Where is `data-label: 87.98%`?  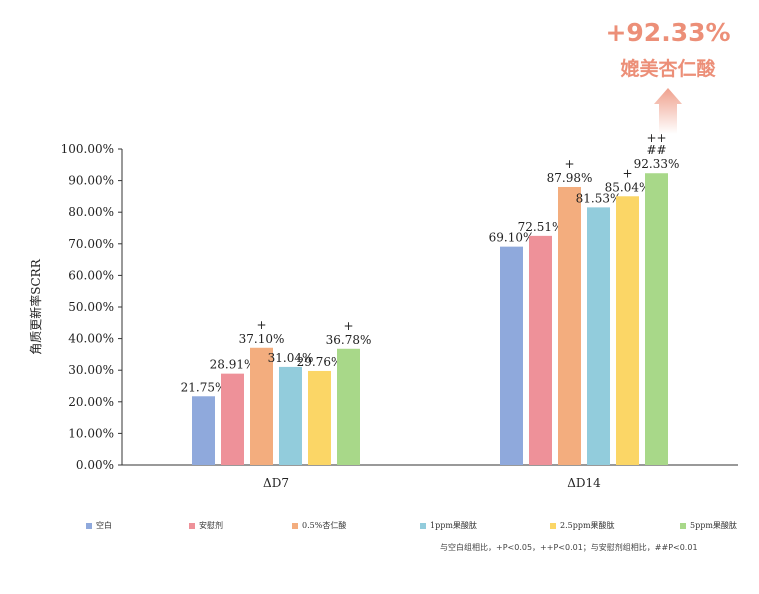
data-label: 87.98% is located at coordinates (570, 178).